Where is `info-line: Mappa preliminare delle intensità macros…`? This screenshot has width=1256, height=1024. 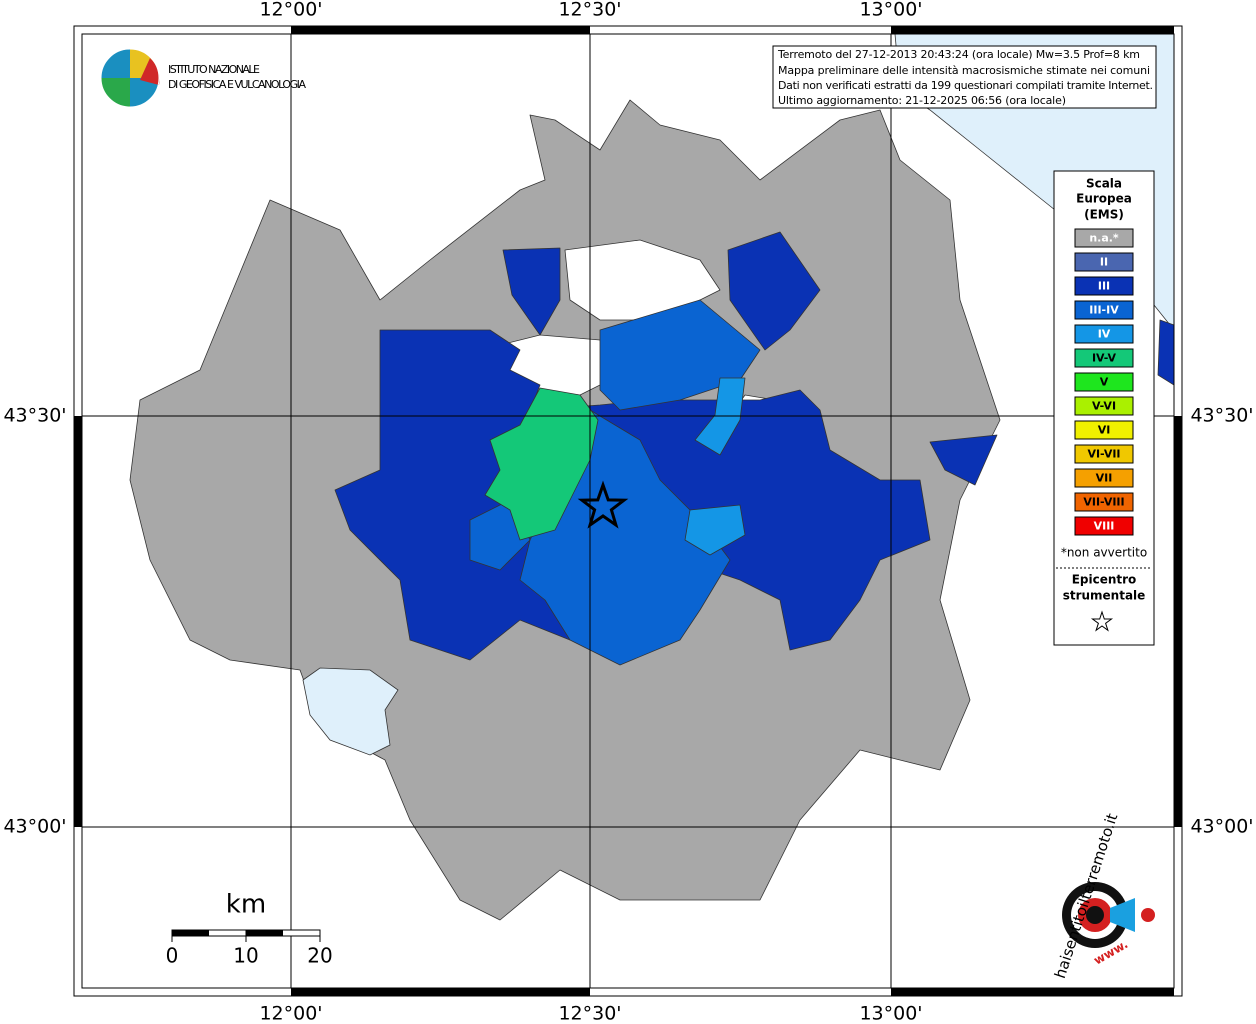 info-line: Mappa preliminare delle intensità macros… is located at coordinates (964, 70).